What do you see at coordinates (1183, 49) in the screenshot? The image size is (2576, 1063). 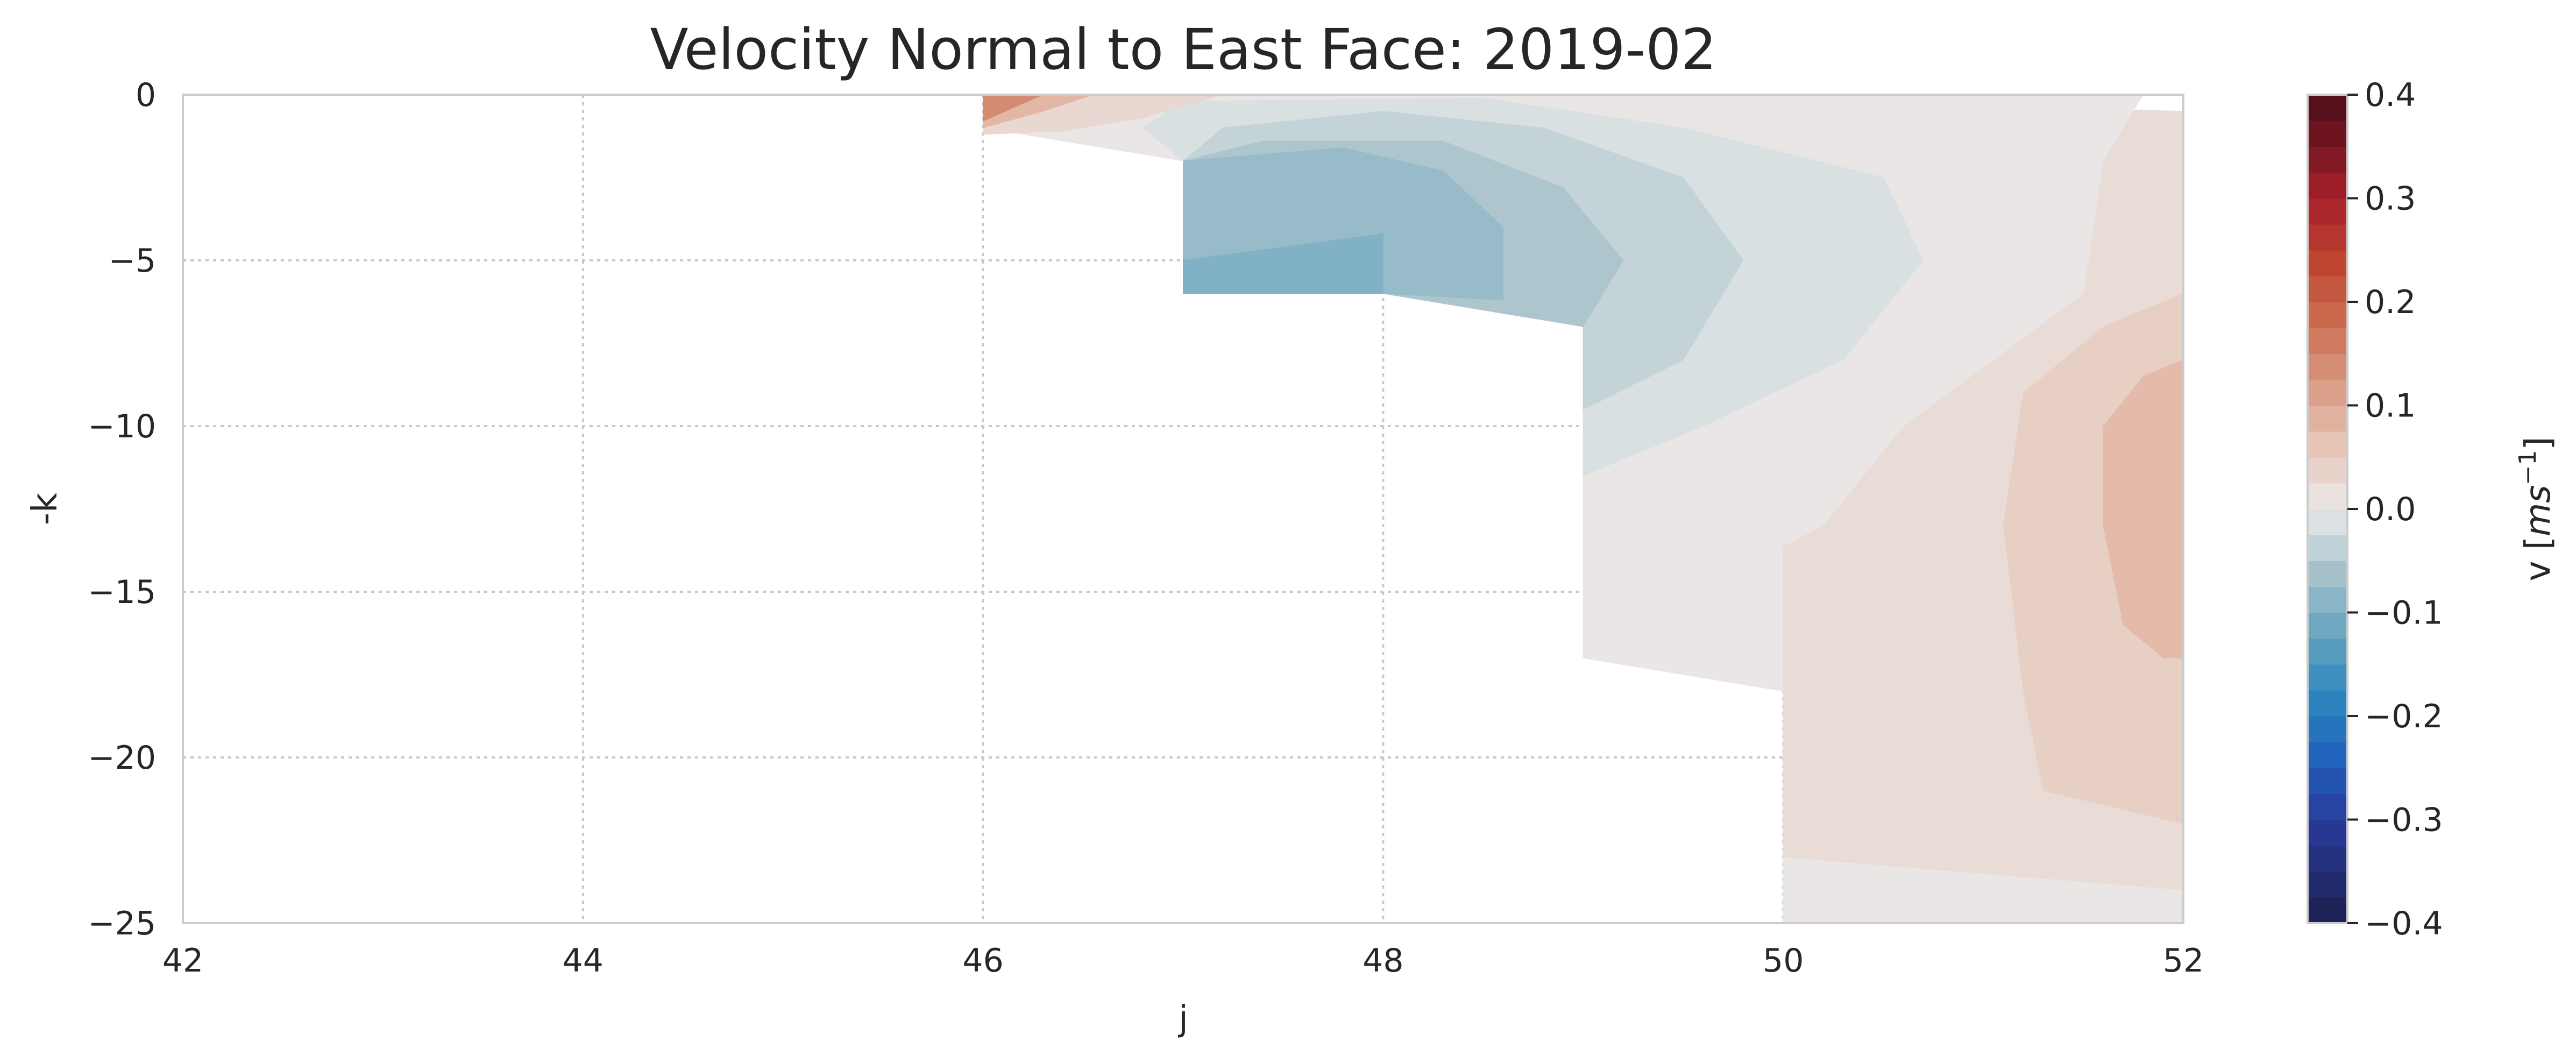 I see `chart-title: Velocity Normal to East Face: 2019-02` at bounding box center [1183, 49].